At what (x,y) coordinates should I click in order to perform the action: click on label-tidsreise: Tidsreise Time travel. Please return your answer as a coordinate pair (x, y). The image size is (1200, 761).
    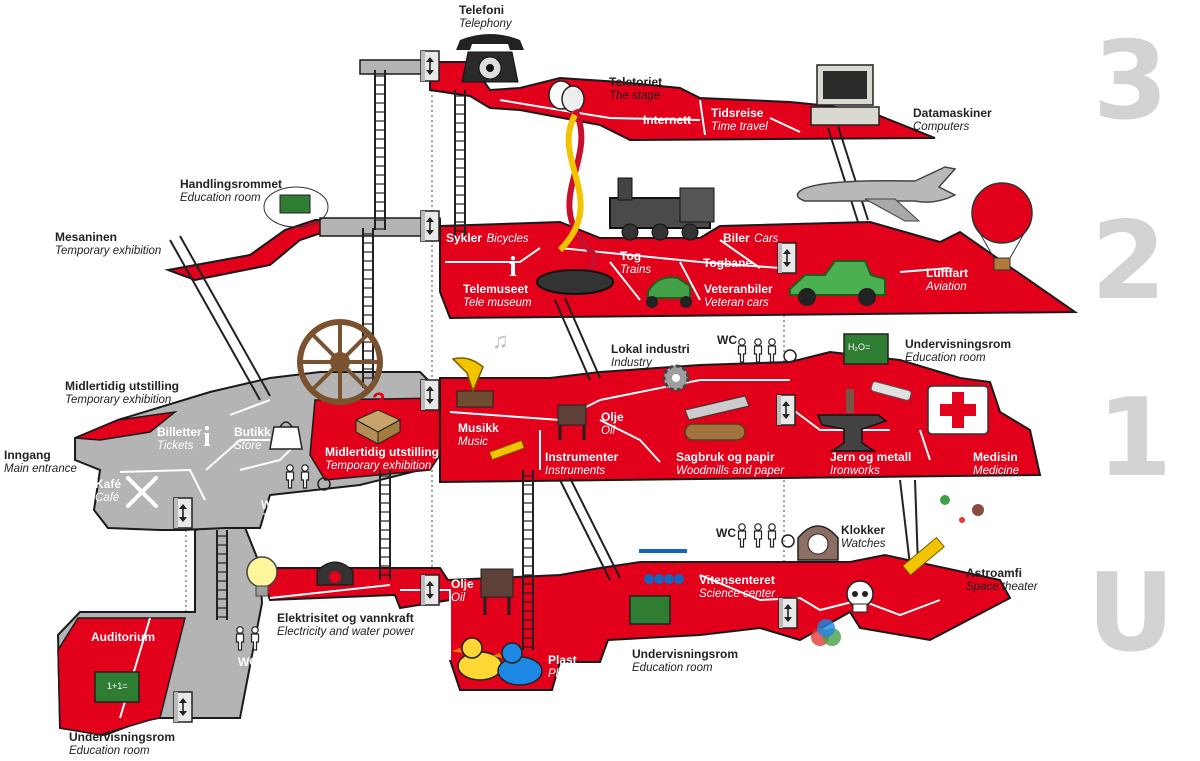
    Looking at the image, I should click on (739, 120).